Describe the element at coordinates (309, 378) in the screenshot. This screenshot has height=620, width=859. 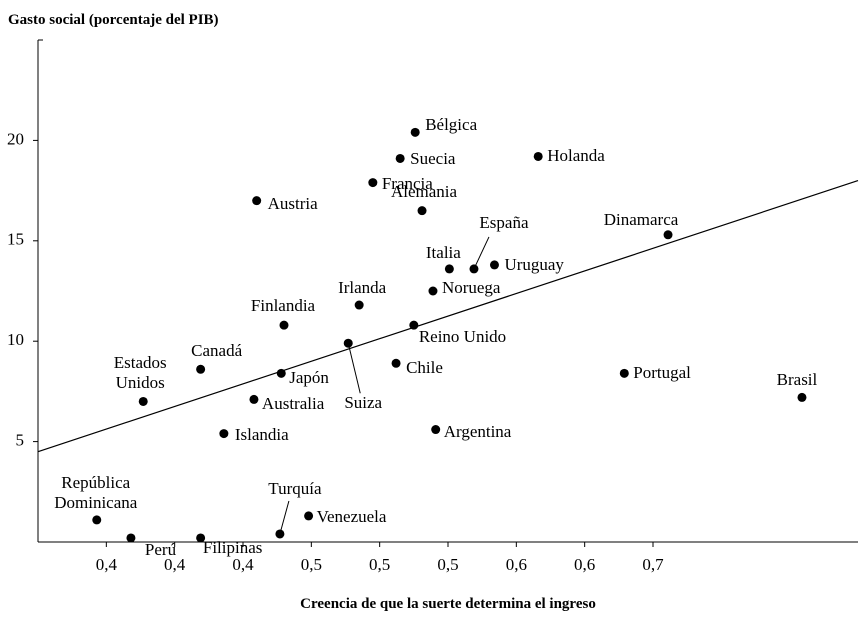
I see `point-label: Japón` at that location.